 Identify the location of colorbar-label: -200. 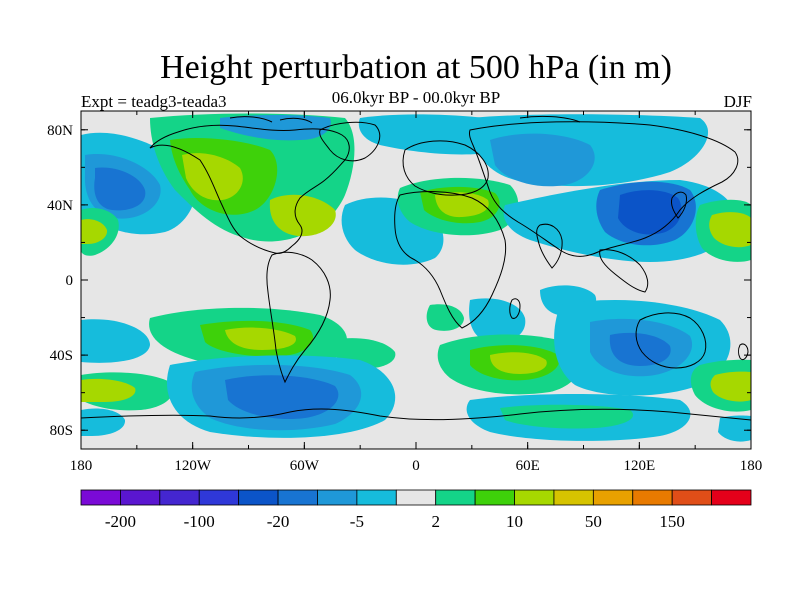
(120, 521).